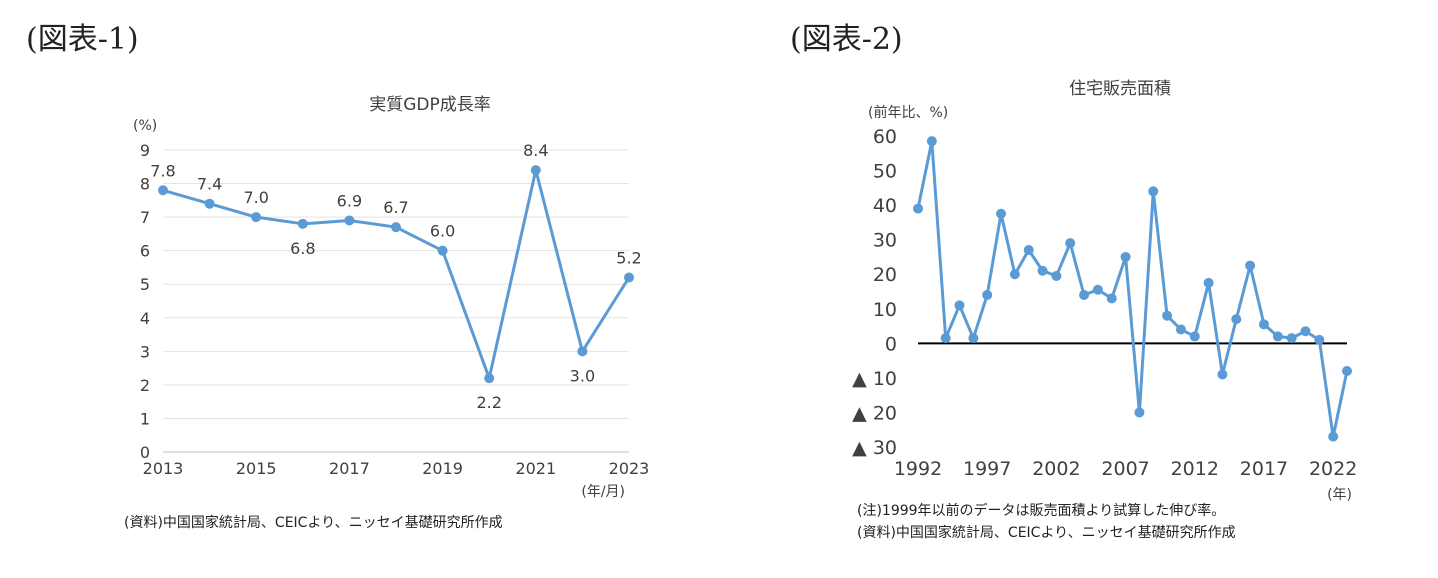 Image resolution: width=1438 pixels, height=578 pixels. Describe the element at coordinates (395, 207) in the screenshot. I see `chart1-data-label: 6.7` at that location.